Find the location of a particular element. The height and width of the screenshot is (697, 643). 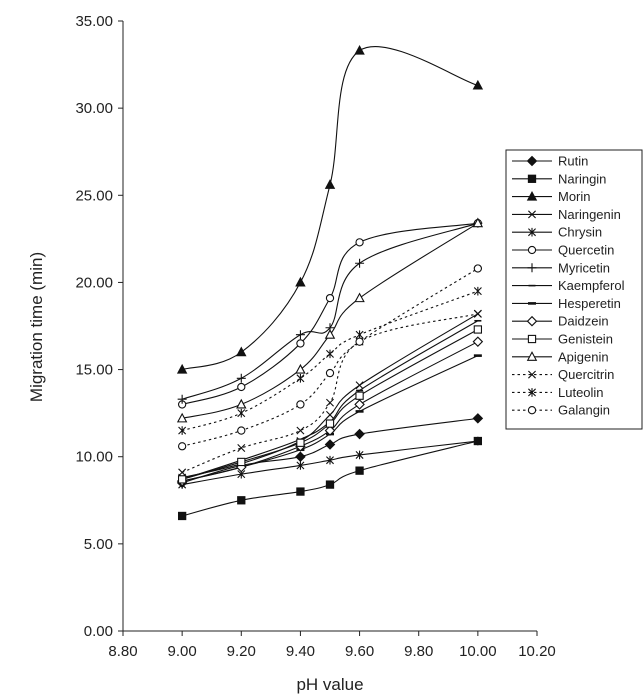

series-galangin is located at coordinates (330, 357).